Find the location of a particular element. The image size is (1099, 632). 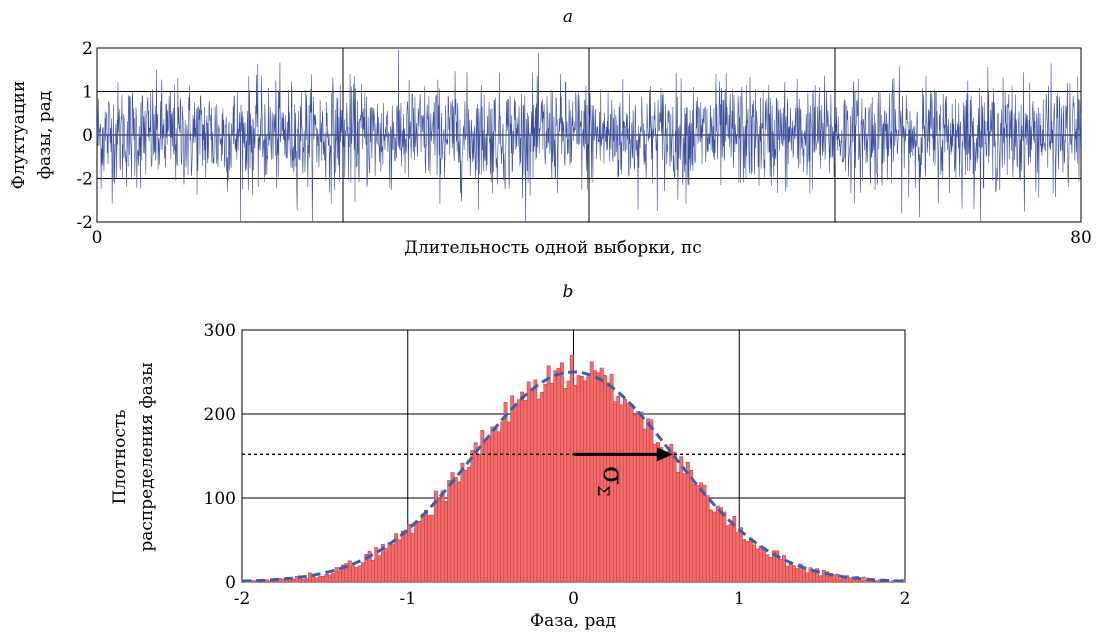

chart-a-xtick-label: 0 is located at coordinates (97, 238).